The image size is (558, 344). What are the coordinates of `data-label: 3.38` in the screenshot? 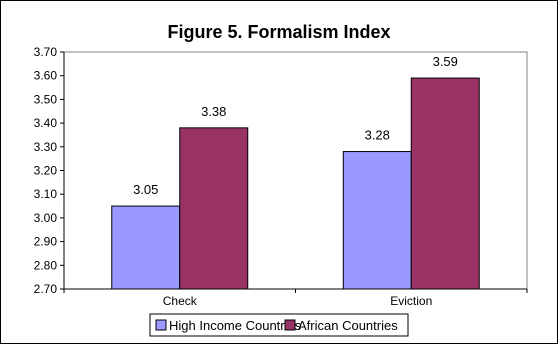 It's located at (213, 111).